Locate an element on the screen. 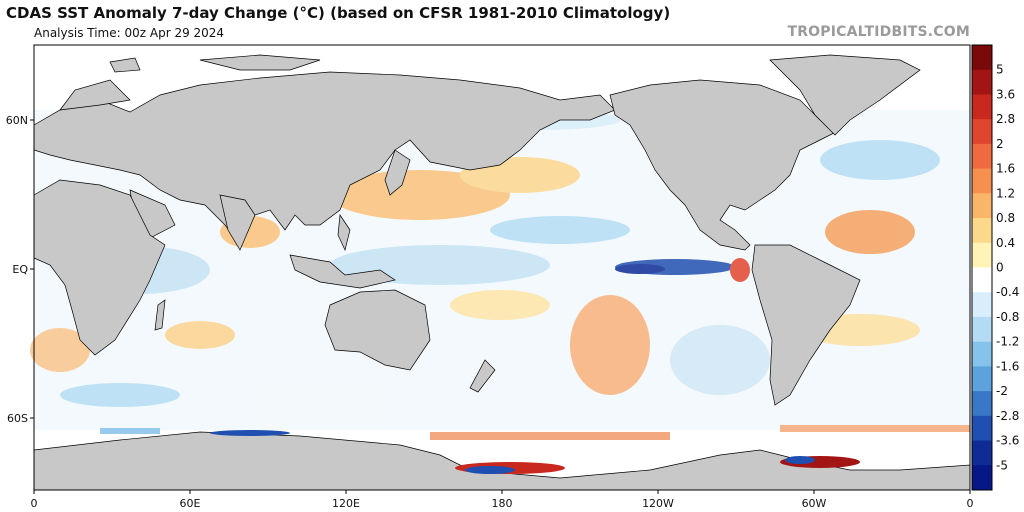  greenland is located at coordinates (845, 95).